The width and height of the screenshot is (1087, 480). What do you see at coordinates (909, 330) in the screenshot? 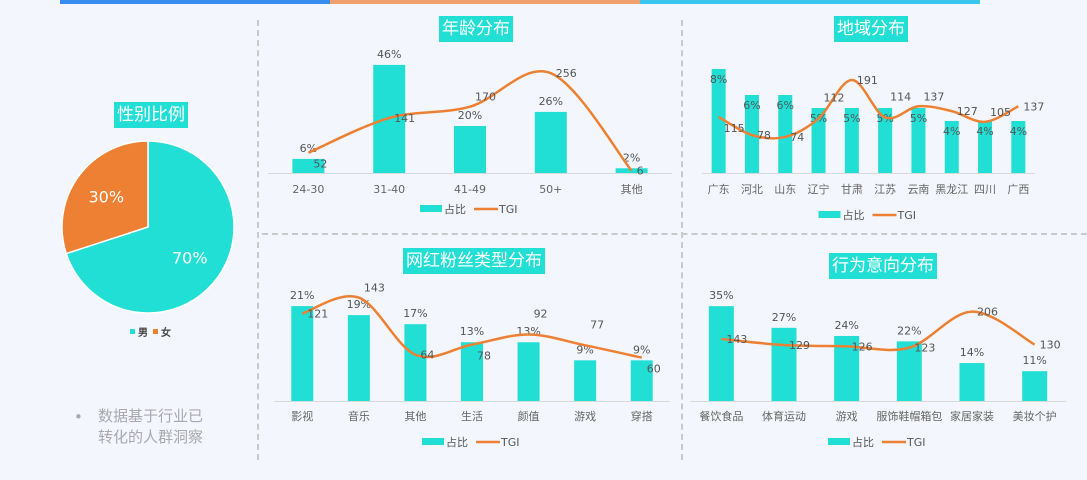
I see `bar-label: 22%` at bounding box center [909, 330].